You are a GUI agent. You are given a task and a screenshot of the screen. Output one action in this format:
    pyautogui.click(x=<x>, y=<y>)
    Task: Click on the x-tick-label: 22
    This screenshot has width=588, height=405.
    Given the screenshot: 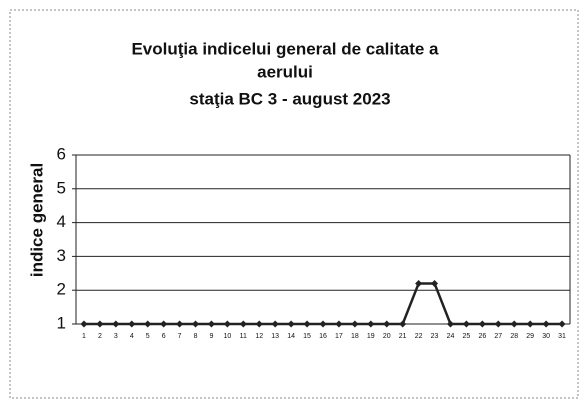 What is the action you would take?
    pyautogui.click(x=419, y=336)
    